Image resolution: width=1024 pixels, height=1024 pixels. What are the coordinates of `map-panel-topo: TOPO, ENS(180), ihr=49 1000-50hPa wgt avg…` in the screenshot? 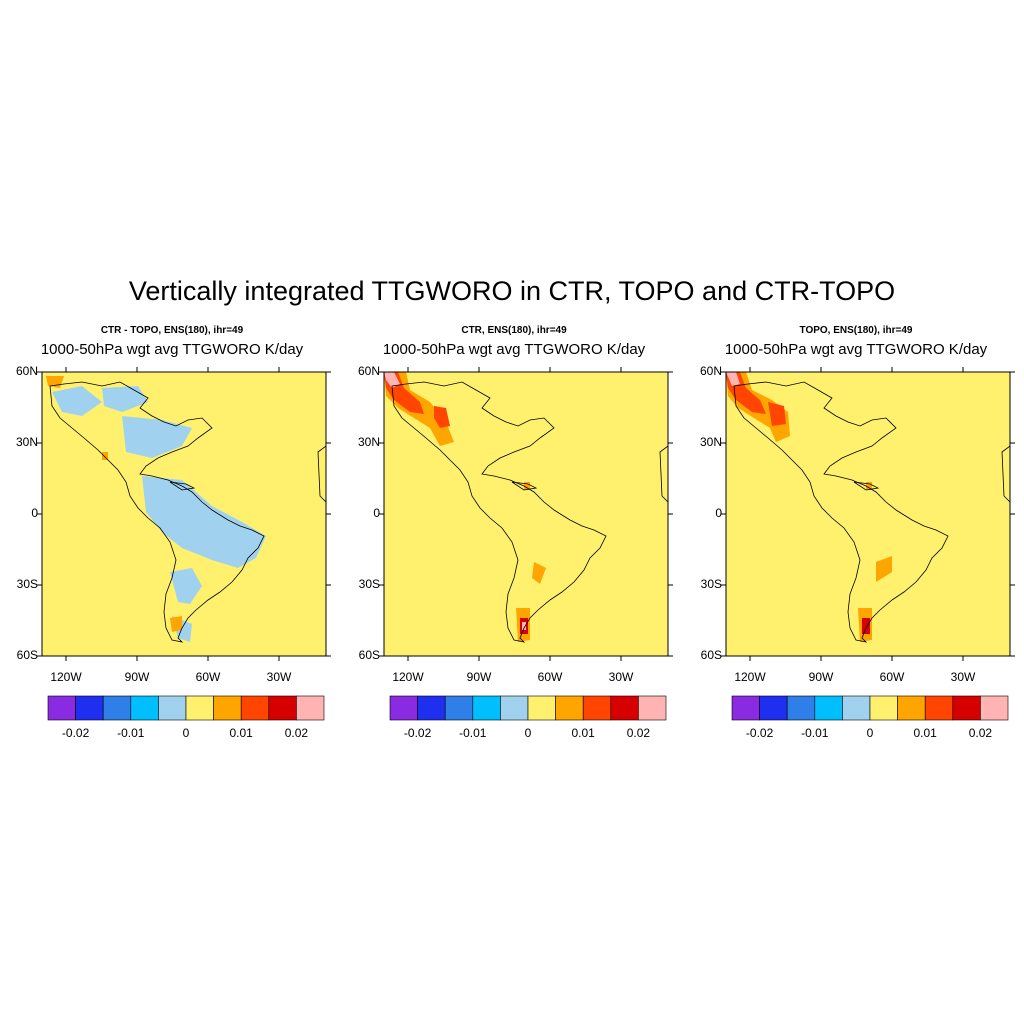 It's located at (855, 535).